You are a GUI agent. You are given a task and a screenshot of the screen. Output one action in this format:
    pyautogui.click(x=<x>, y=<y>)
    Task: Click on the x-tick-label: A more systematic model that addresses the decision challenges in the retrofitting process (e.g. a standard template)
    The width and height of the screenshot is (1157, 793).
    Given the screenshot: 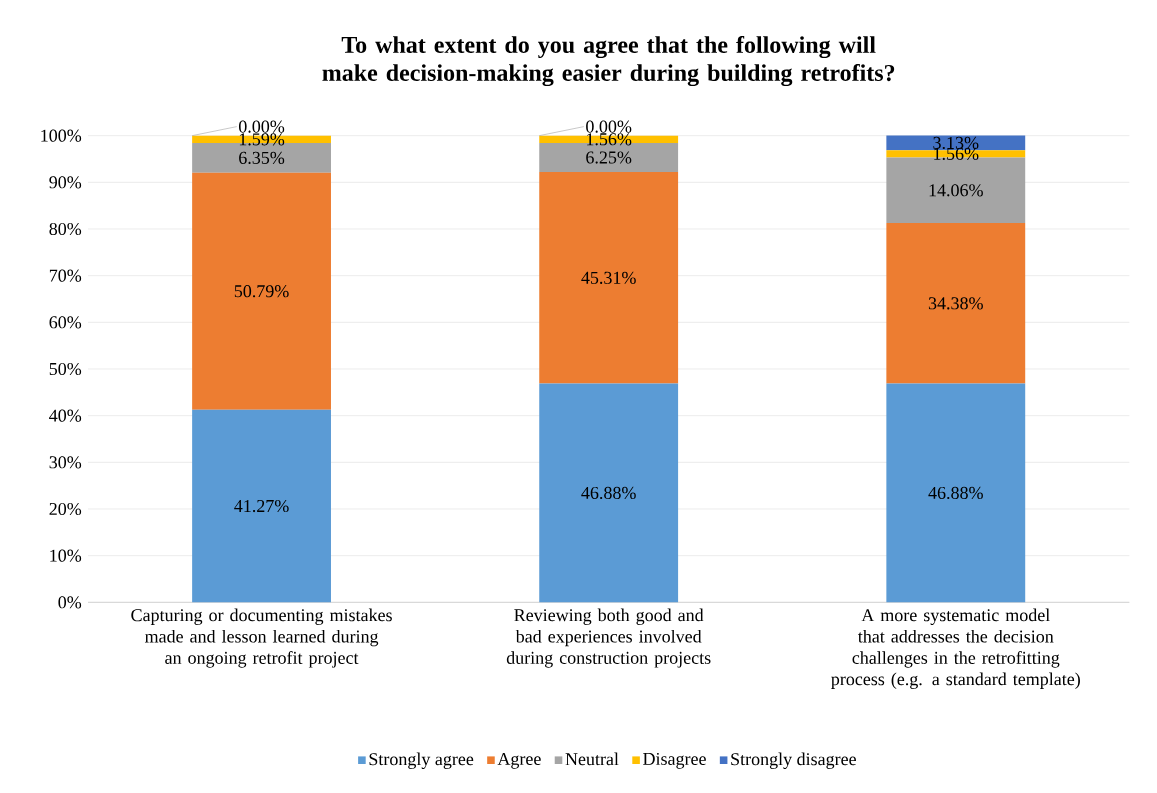 What is the action you would take?
    pyautogui.click(x=955, y=648)
    